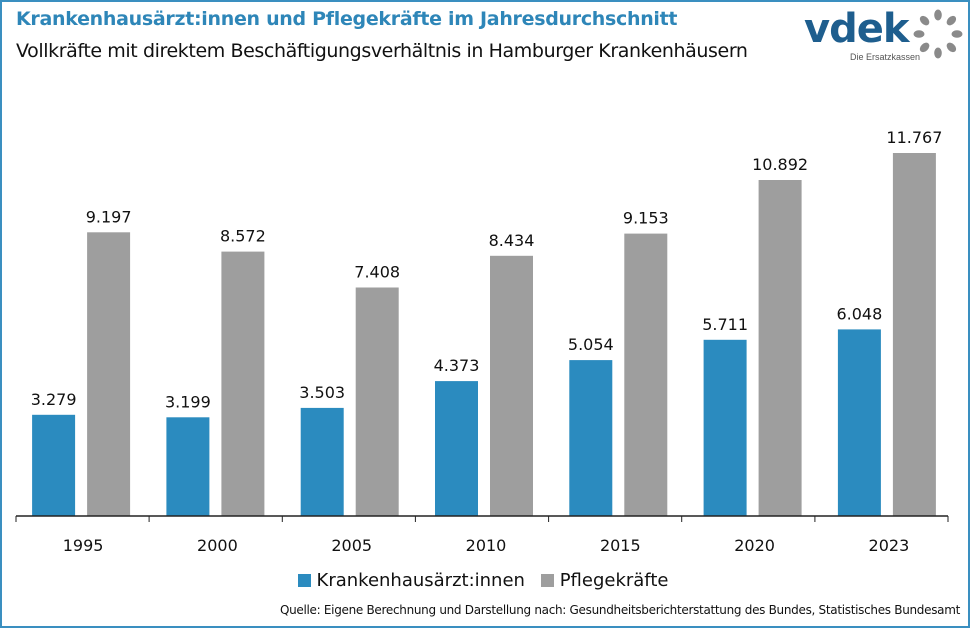 This screenshot has height=628, width=970. What do you see at coordinates (859, 313) in the screenshot?
I see `bar-value-label: 6.048` at bounding box center [859, 313].